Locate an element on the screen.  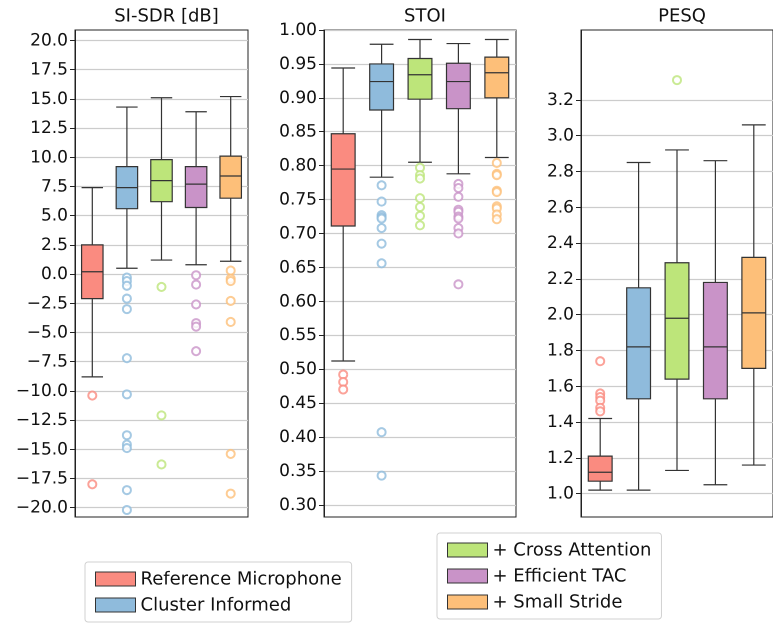
y-tick-label: 0.0 is located at coordinates (54, 274).